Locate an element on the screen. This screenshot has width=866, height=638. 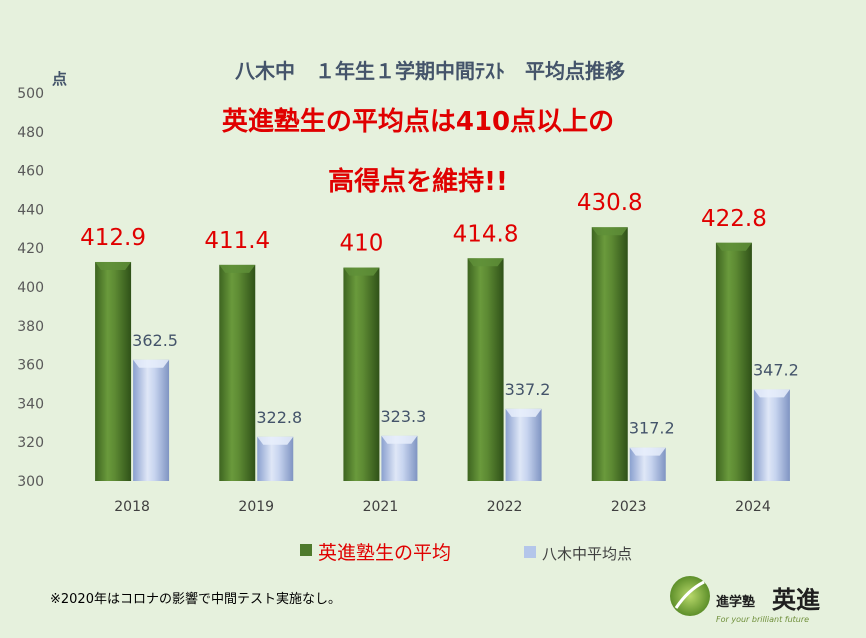
data-label-school-2022: 337.2 is located at coordinates (528, 389).